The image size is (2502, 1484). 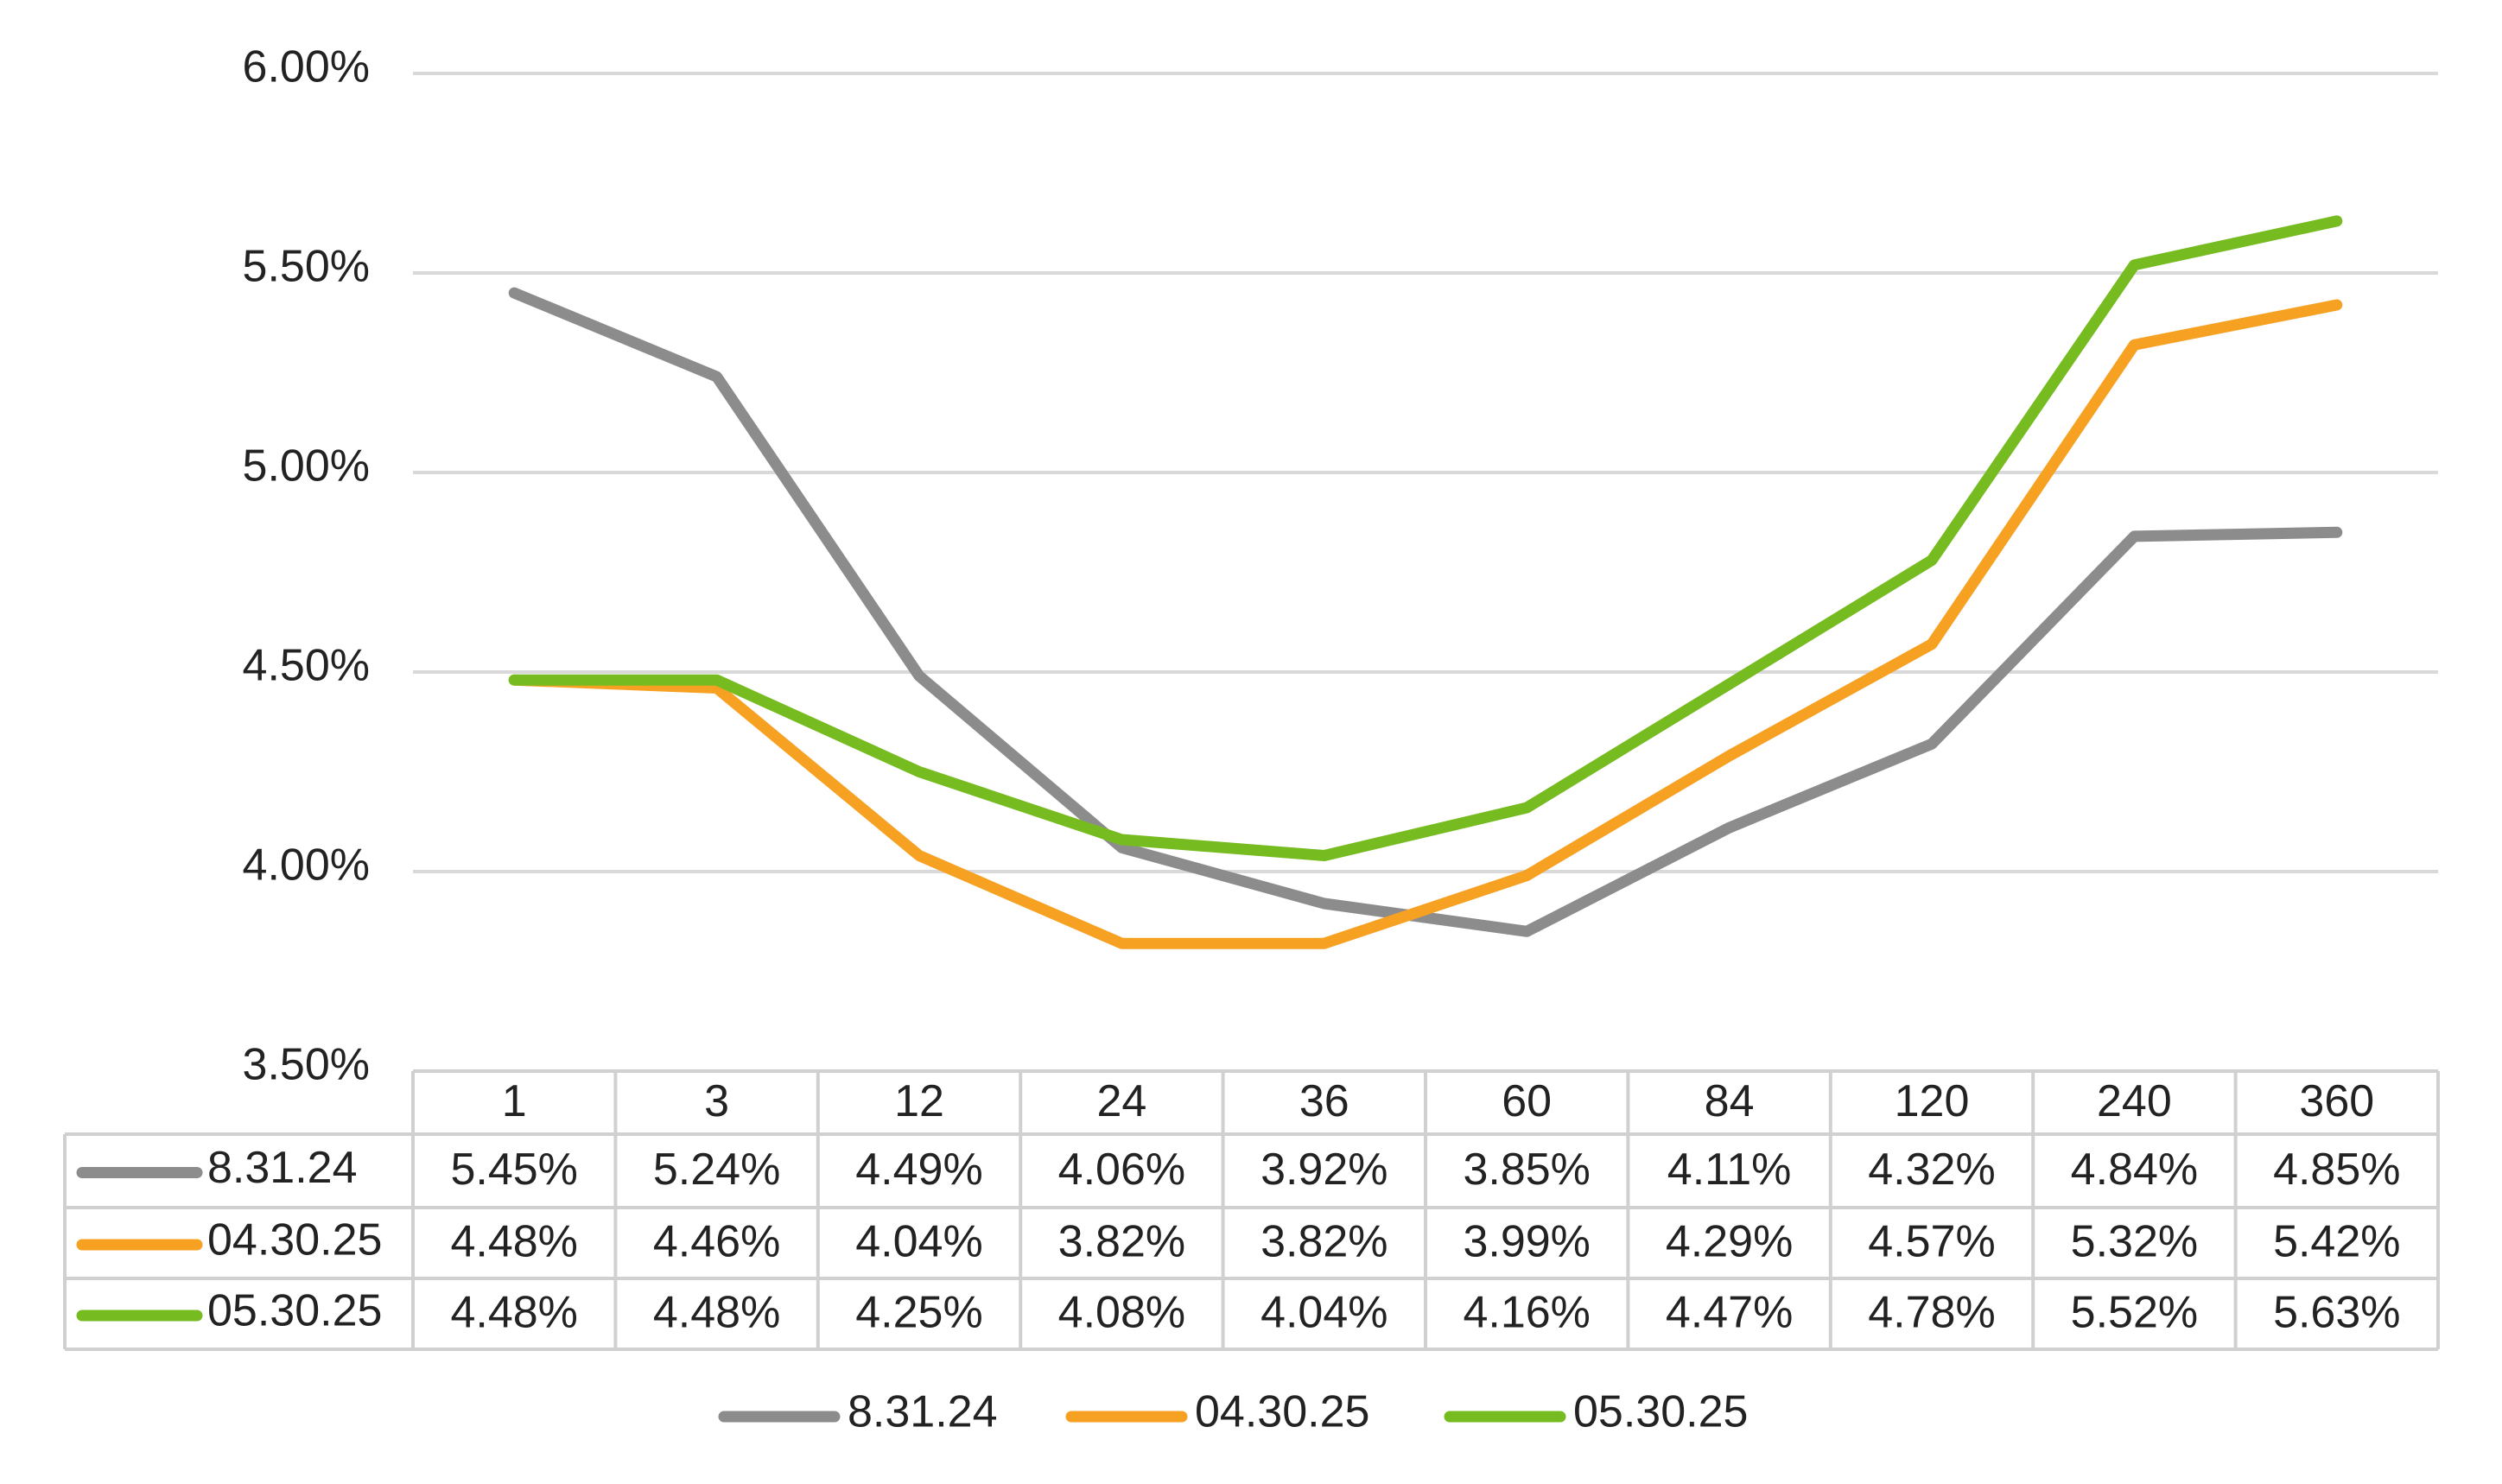 I want to click on x-tick-label: 1, so click(x=514, y=1101).